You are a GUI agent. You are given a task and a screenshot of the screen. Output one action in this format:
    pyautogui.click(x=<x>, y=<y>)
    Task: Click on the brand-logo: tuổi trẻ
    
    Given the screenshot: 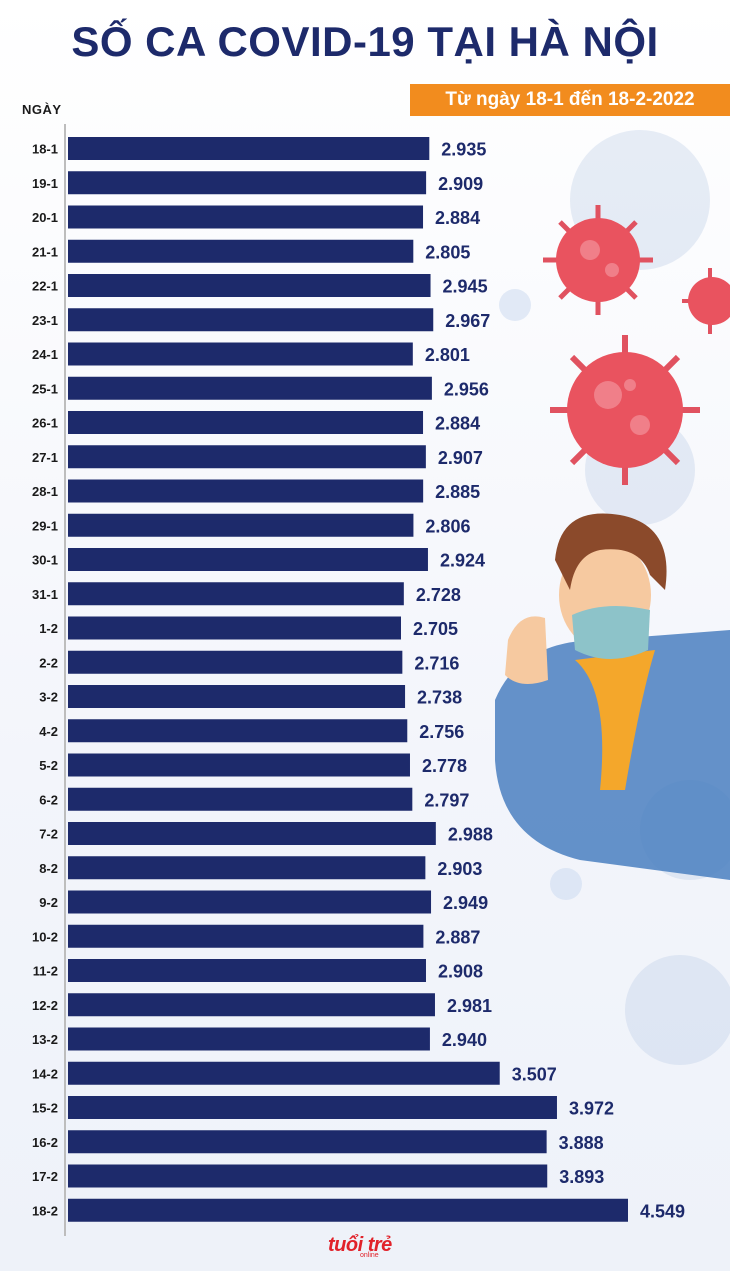 What is the action you would take?
    pyautogui.click(x=360, y=1245)
    